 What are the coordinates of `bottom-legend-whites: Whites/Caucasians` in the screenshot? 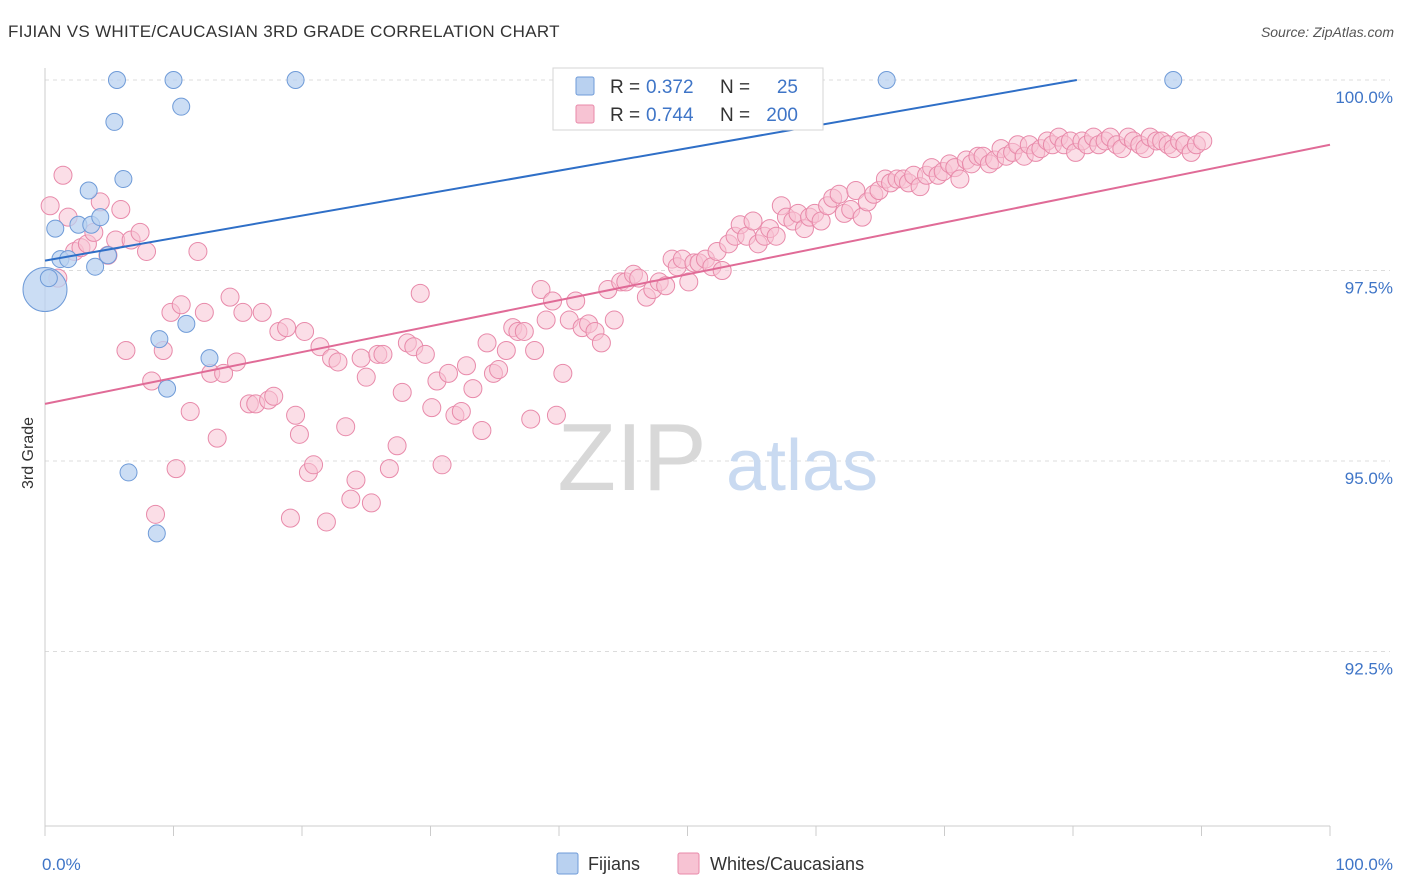 It's located at (787, 864).